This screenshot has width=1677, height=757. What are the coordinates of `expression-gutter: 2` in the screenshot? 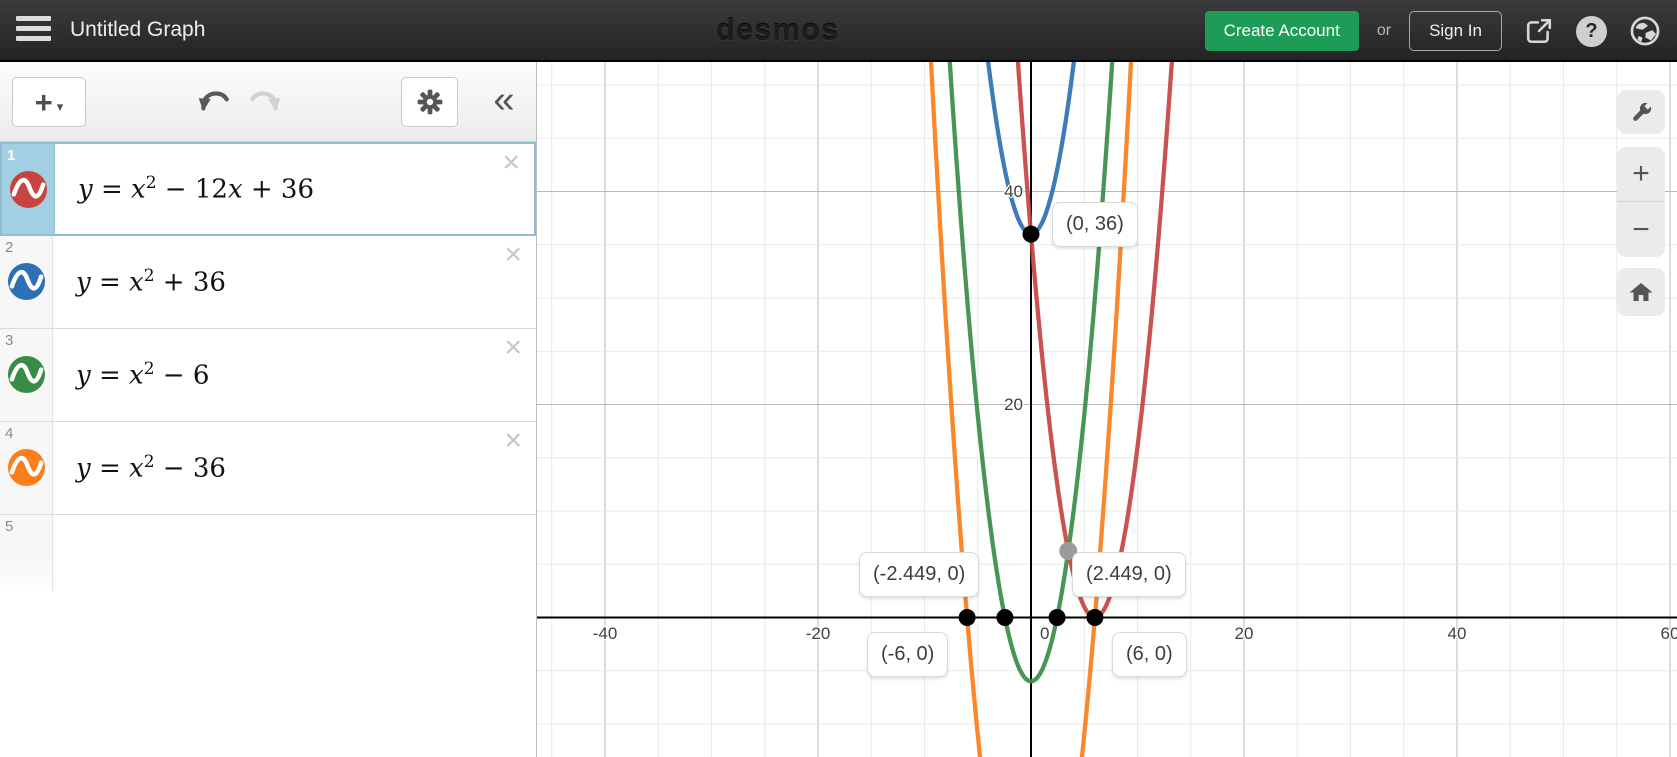 It's located at (26, 282).